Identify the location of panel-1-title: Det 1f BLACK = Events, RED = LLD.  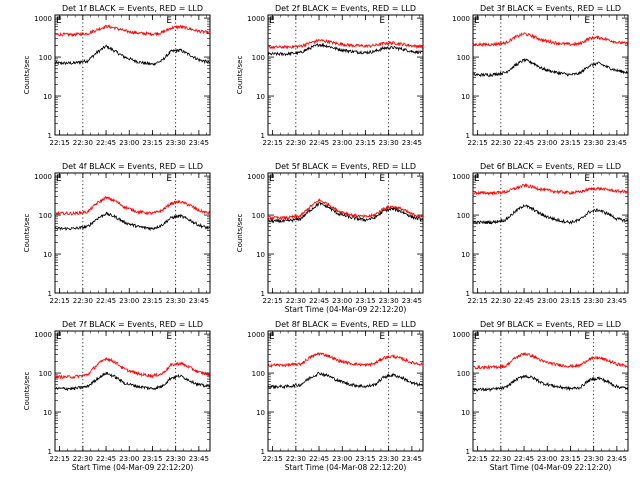
(132, 8).